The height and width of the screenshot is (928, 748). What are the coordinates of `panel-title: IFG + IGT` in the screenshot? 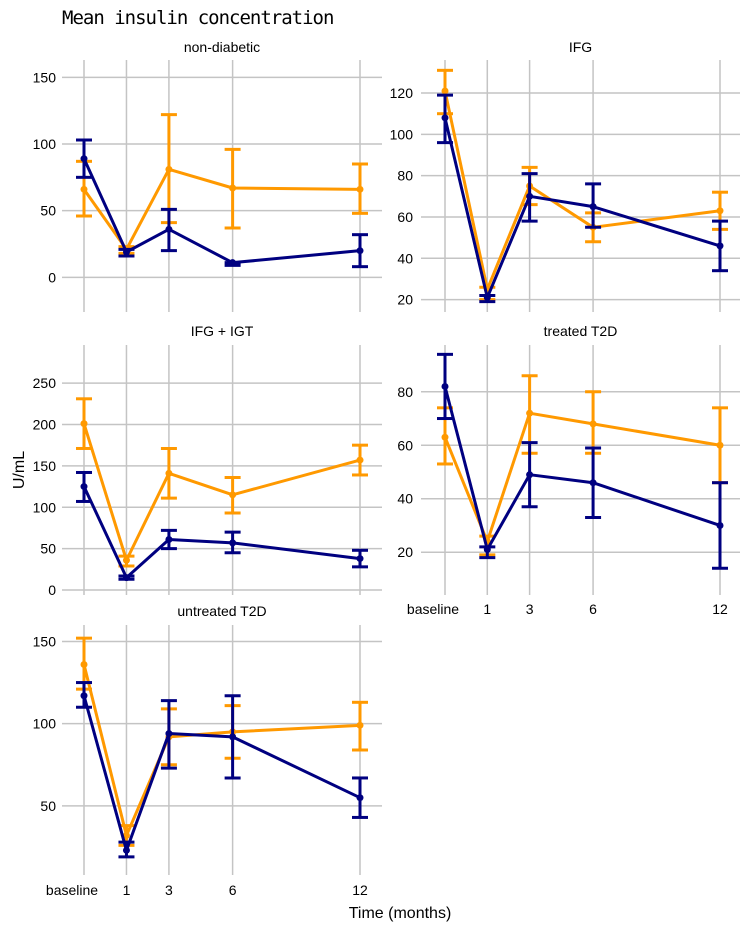 It's located at (222, 331).